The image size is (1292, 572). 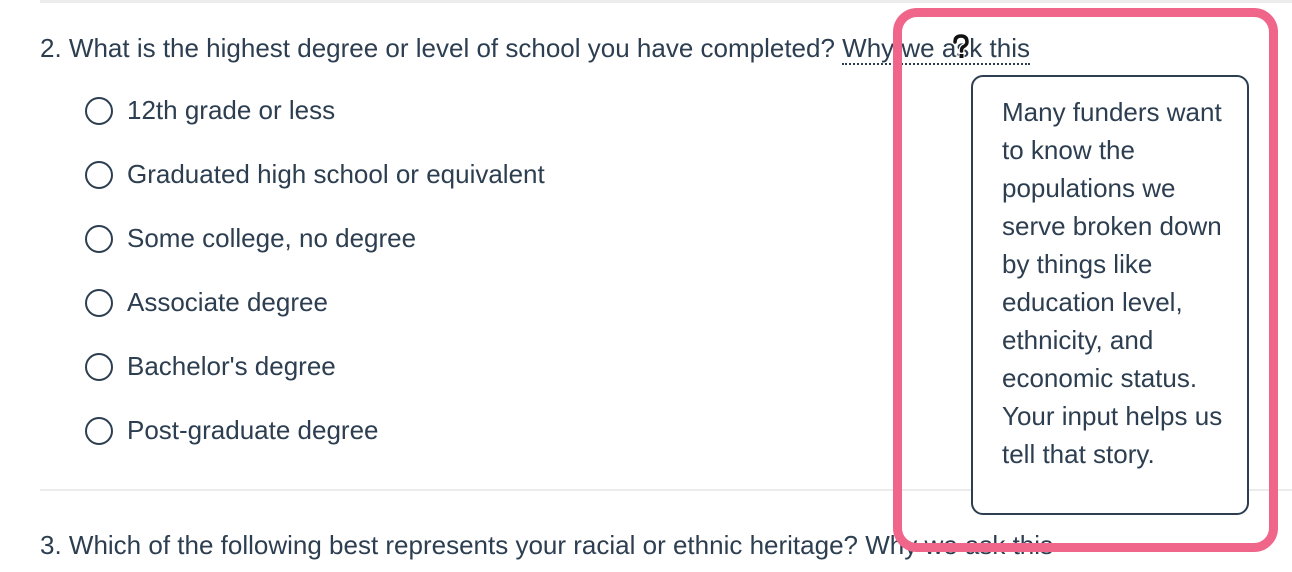 What do you see at coordinates (666, 490) in the screenshot?
I see `question-divider` at bounding box center [666, 490].